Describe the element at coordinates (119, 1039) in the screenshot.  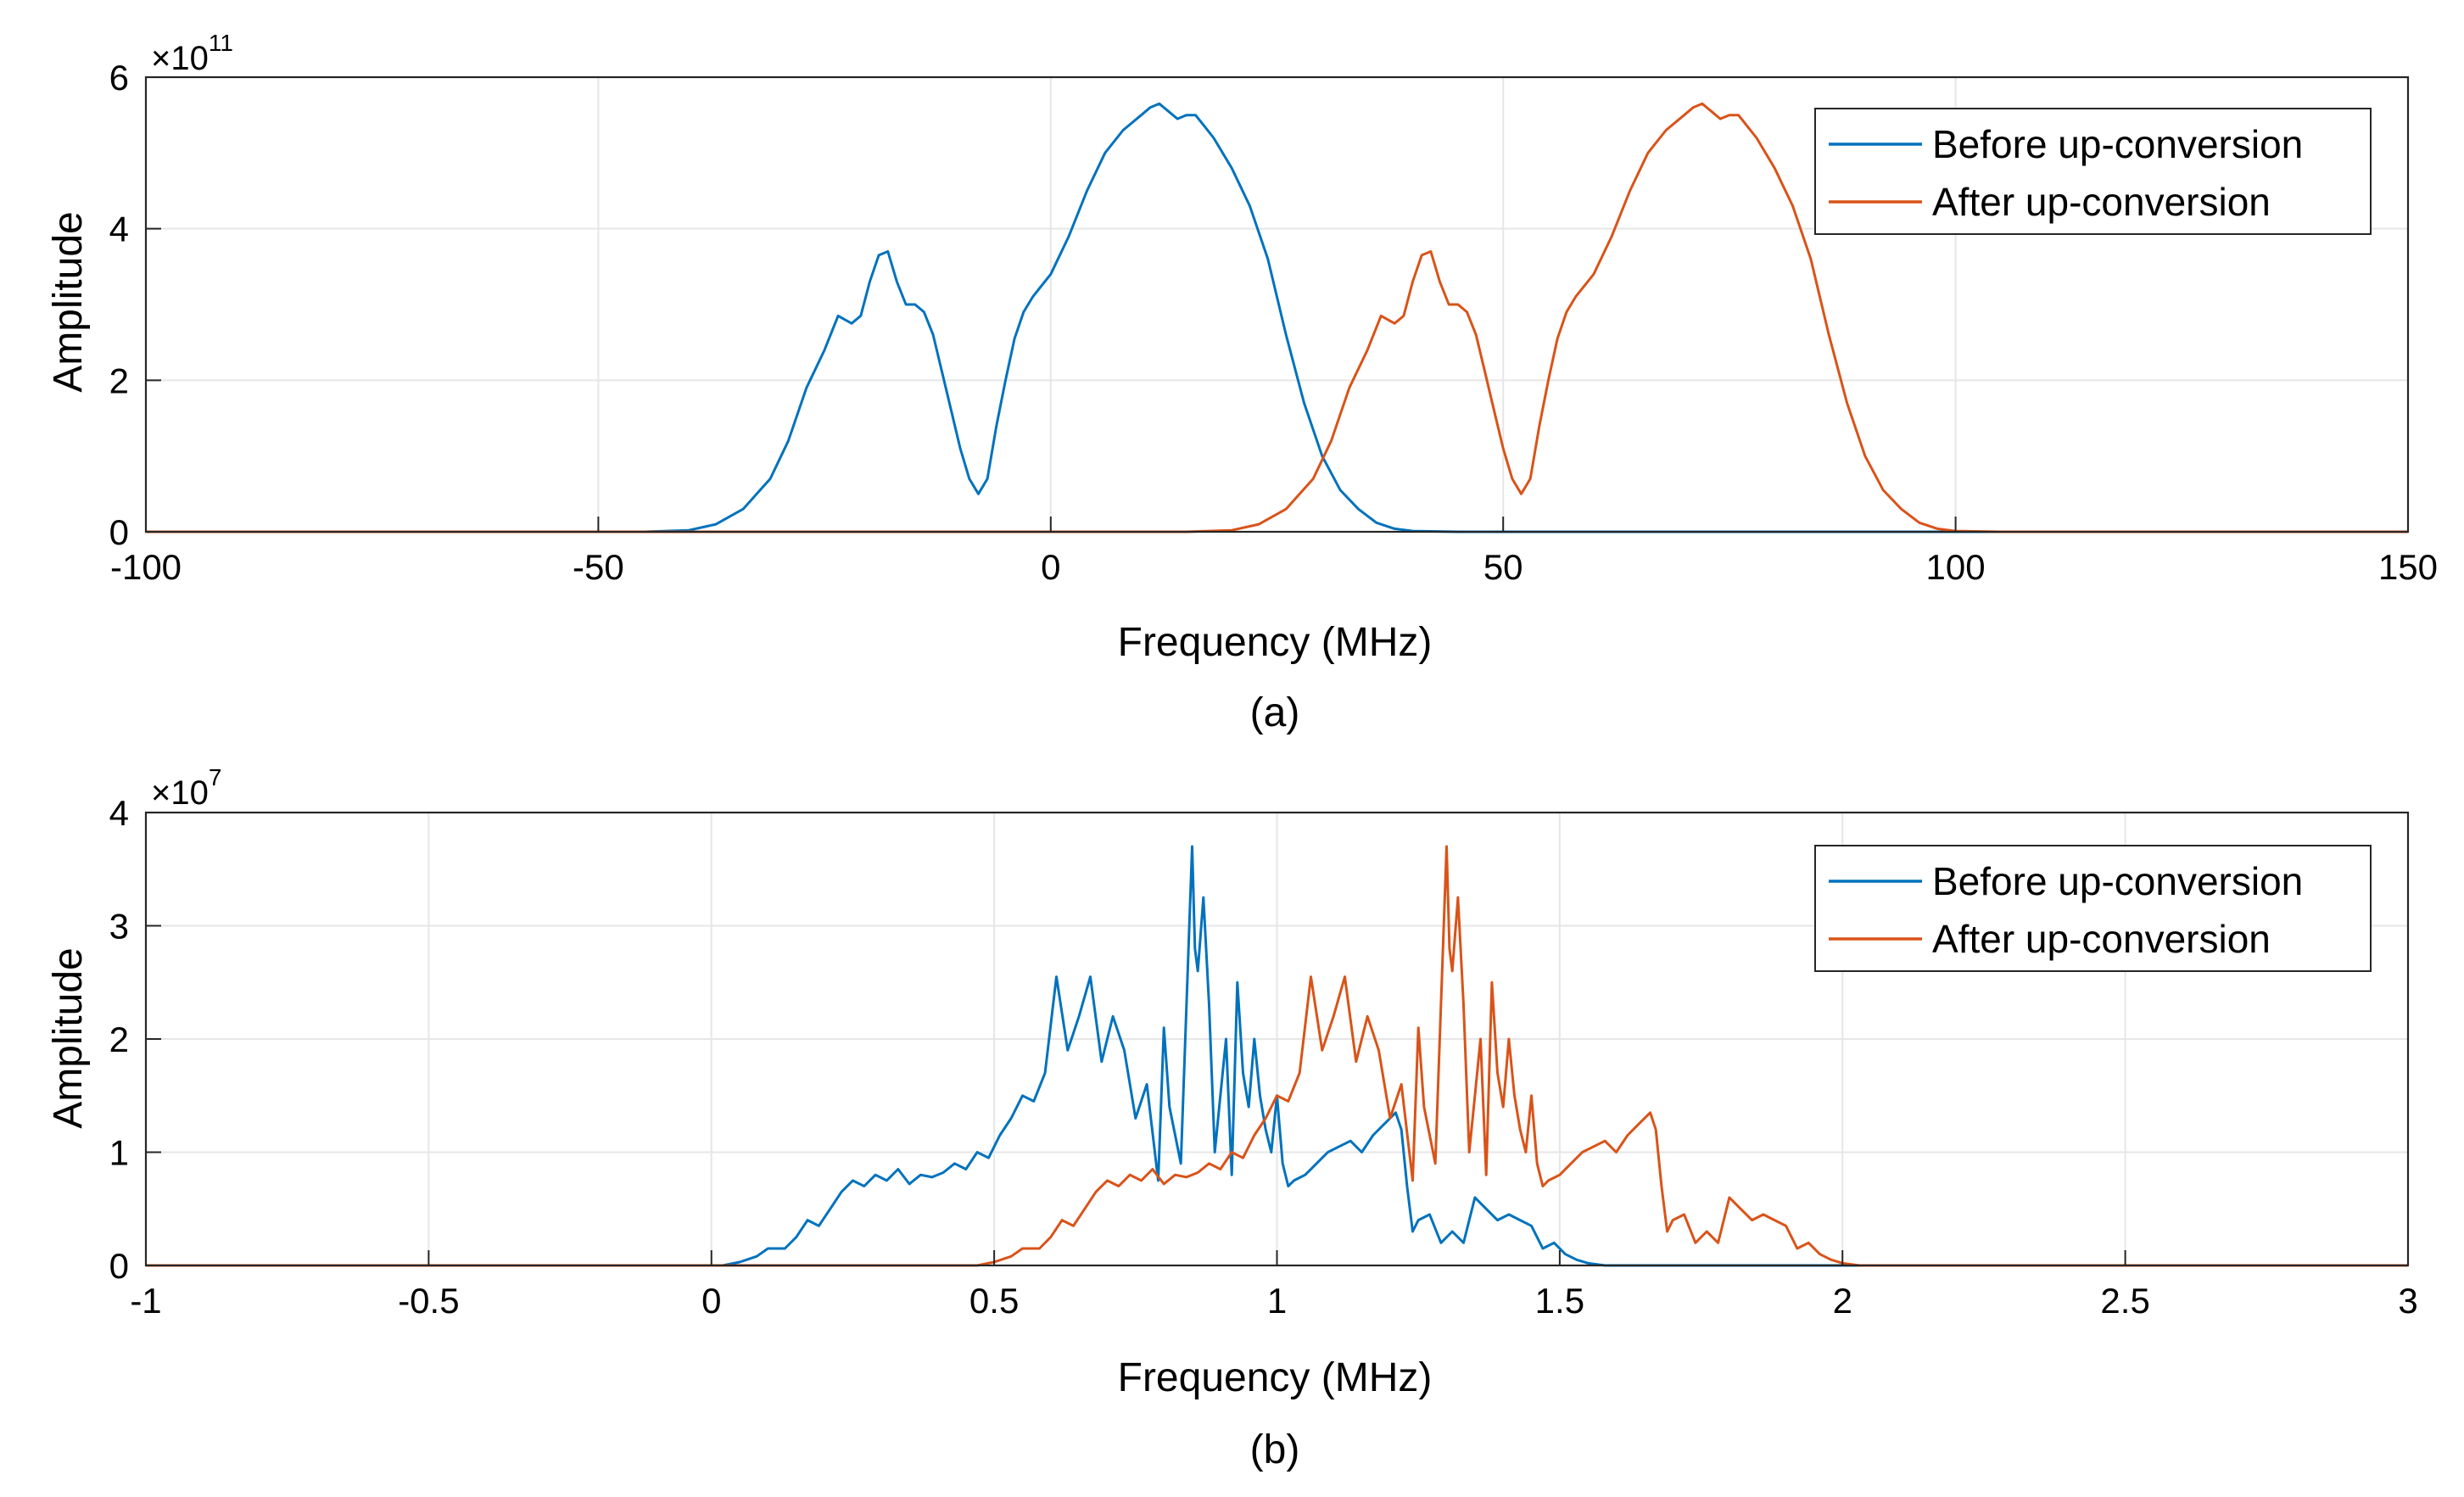
I see `y-tick-label-b: 2` at that location.